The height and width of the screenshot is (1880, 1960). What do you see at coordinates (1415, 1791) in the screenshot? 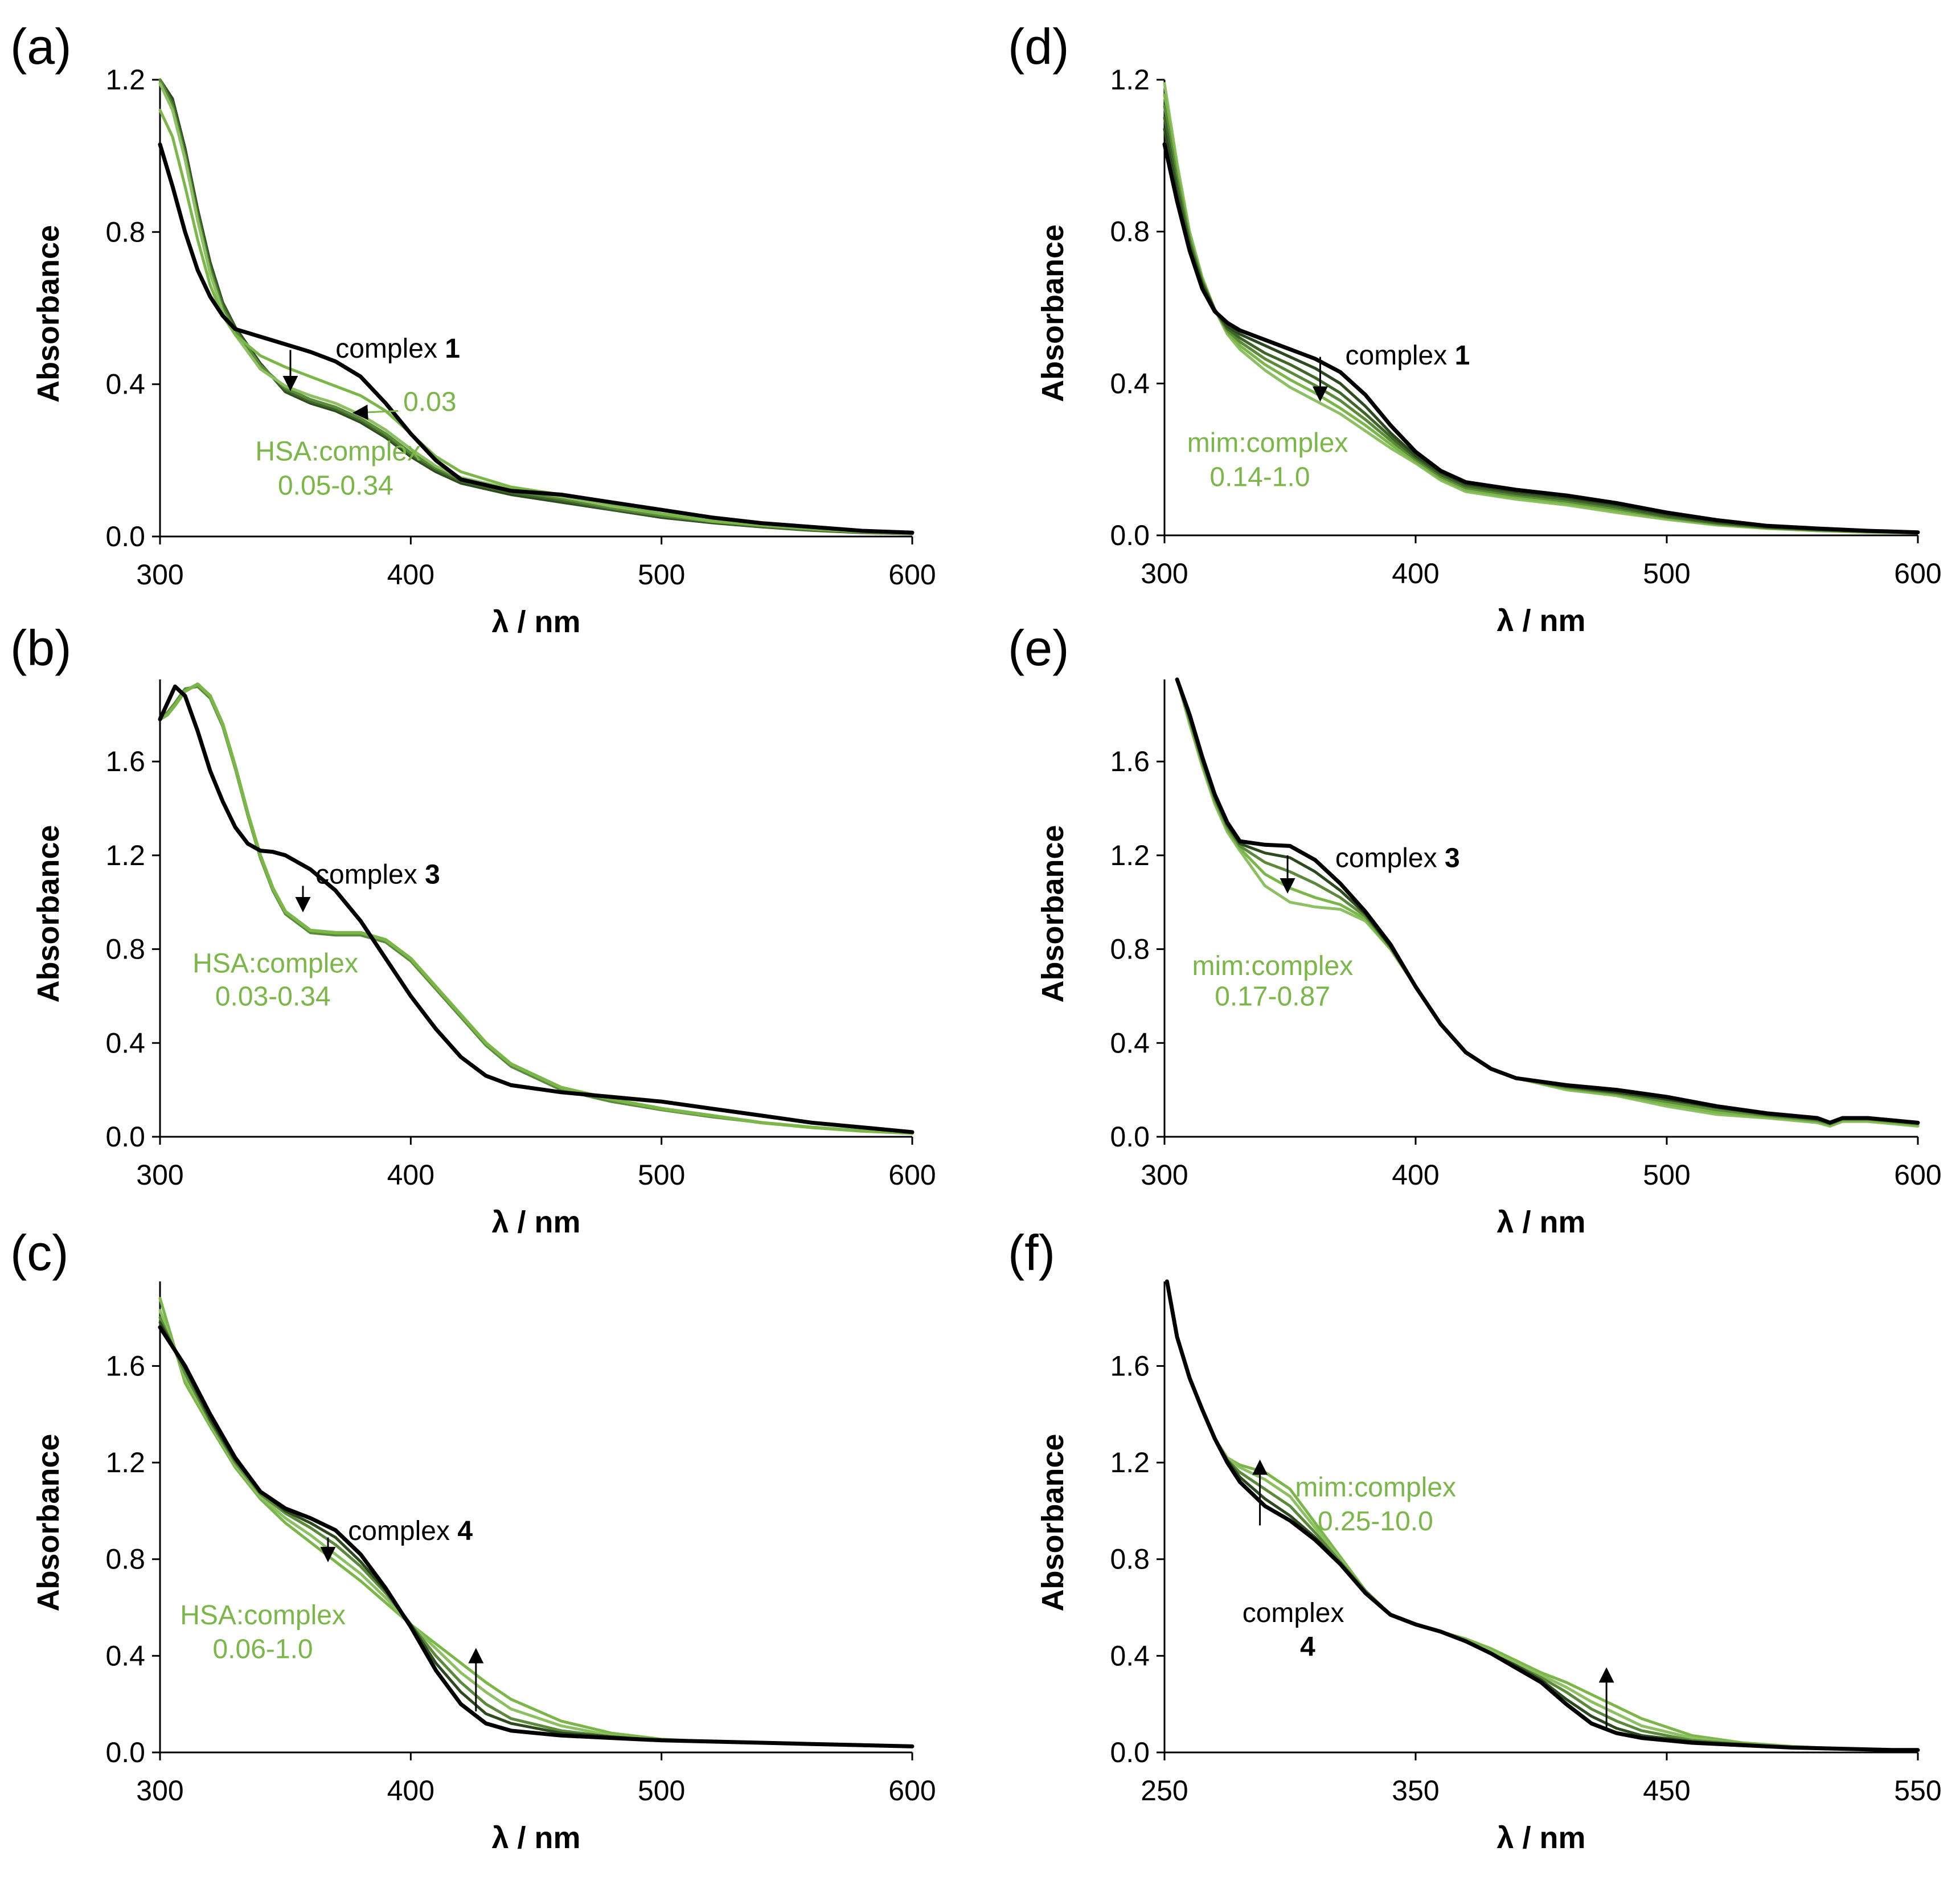
I see `panel-f-x-tick-label: 350` at bounding box center [1415, 1791].